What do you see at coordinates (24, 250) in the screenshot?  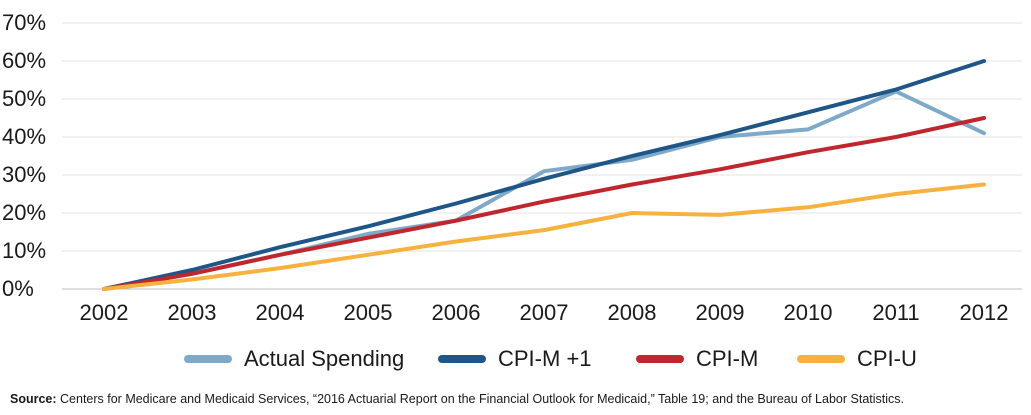 I see `y-tick-label: 10%` at bounding box center [24, 250].